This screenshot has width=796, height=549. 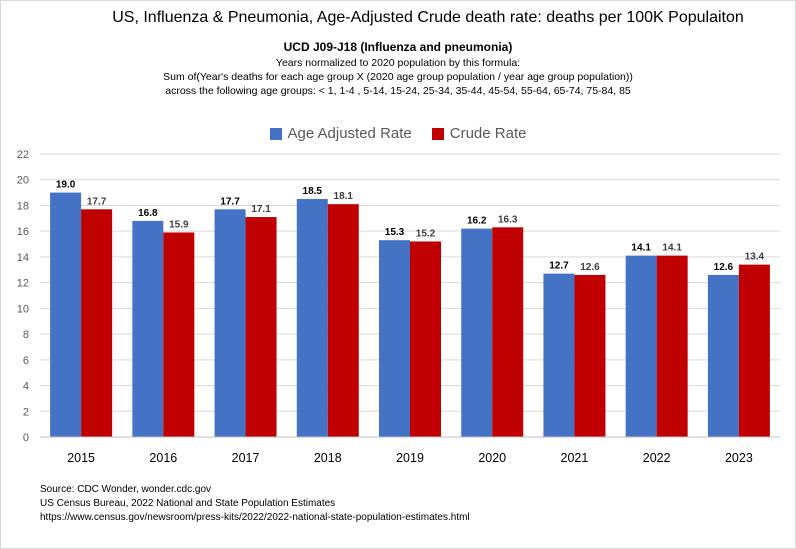 What do you see at coordinates (26, 412) in the screenshot?
I see `y-tick-label: 2` at bounding box center [26, 412].